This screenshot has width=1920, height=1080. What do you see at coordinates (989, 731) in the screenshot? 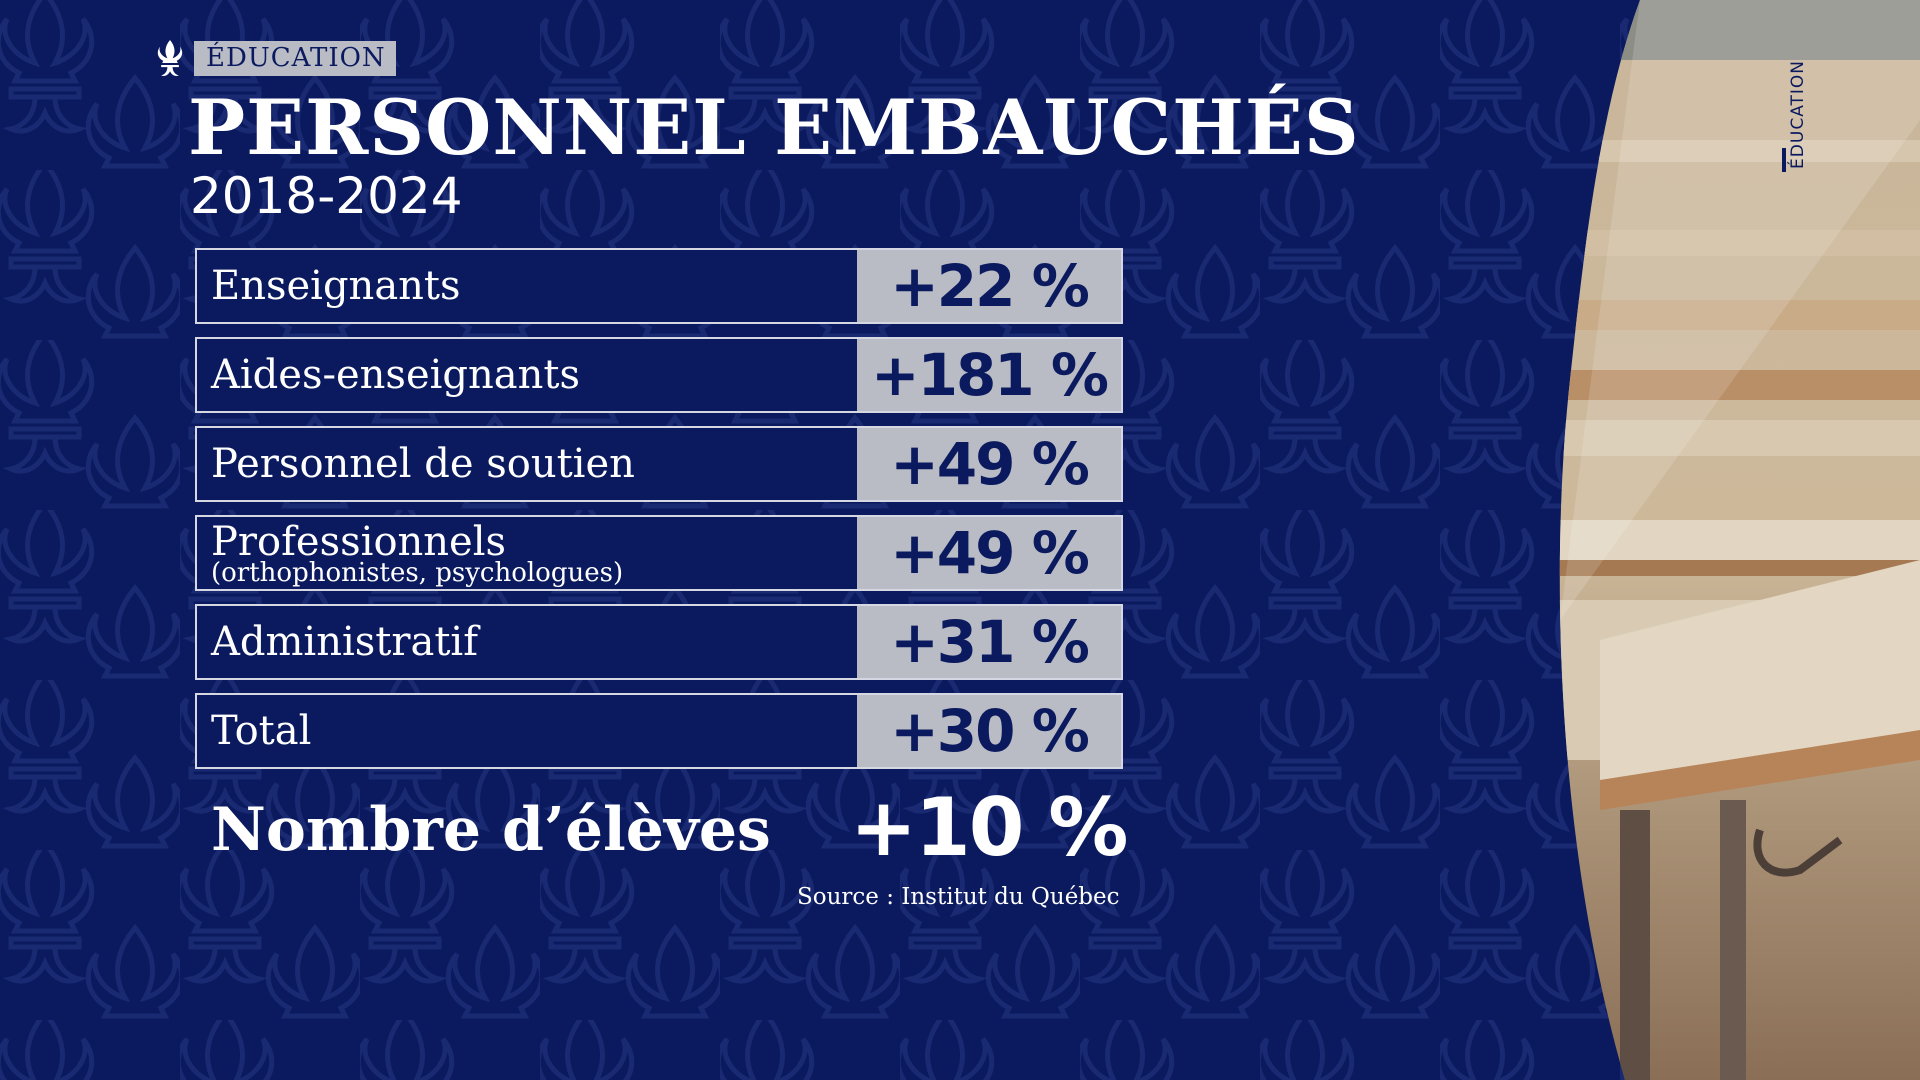
I see `row-value: +30 %` at bounding box center [989, 731].